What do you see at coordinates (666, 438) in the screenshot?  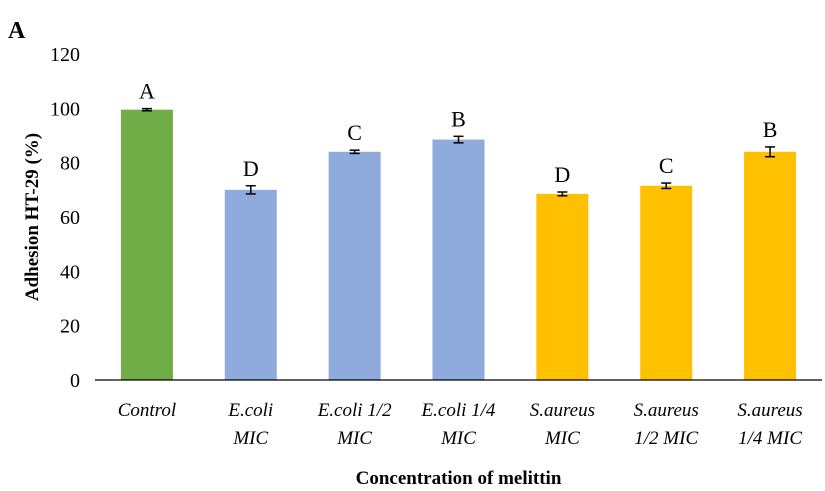 I see `x-tick-label: 1/2 MIC` at bounding box center [666, 438].